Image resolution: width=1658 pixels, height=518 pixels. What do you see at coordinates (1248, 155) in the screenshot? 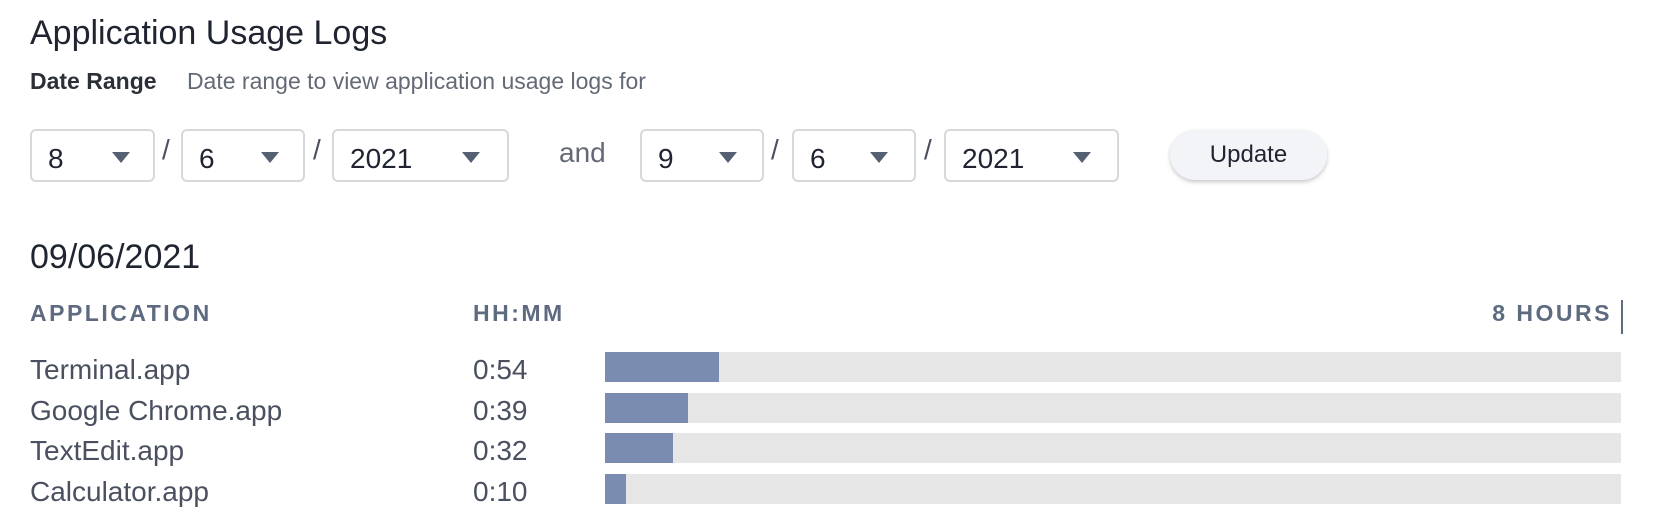
I see `update-button: Update` at bounding box center [1248, 155].